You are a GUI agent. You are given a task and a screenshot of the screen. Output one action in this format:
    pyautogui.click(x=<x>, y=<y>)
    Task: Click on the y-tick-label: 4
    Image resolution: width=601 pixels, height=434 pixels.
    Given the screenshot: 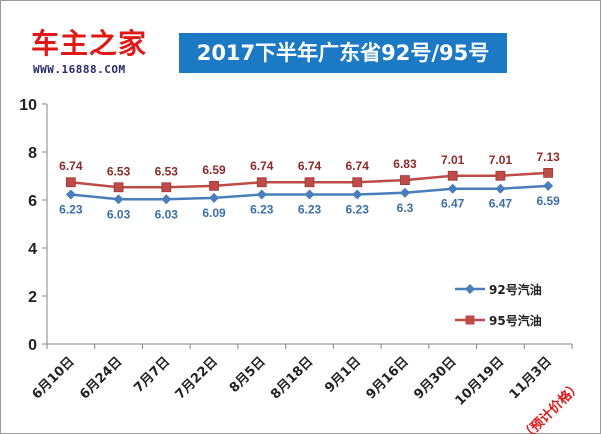 What is the action you would take?
    pyautogui.click(x=32, y=249)
    